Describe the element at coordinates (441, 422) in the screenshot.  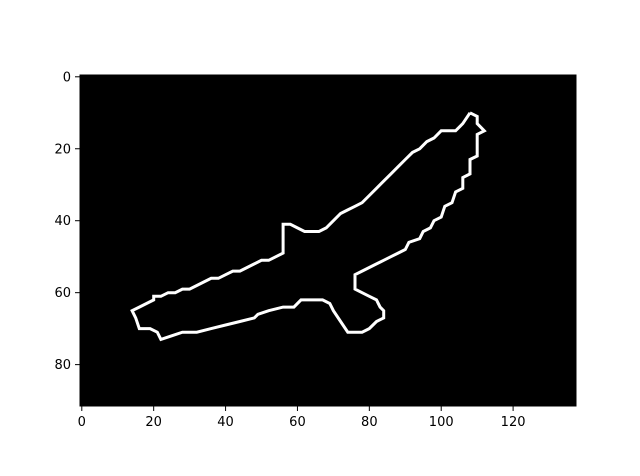
I see `x-tick-label: 100` at that location.